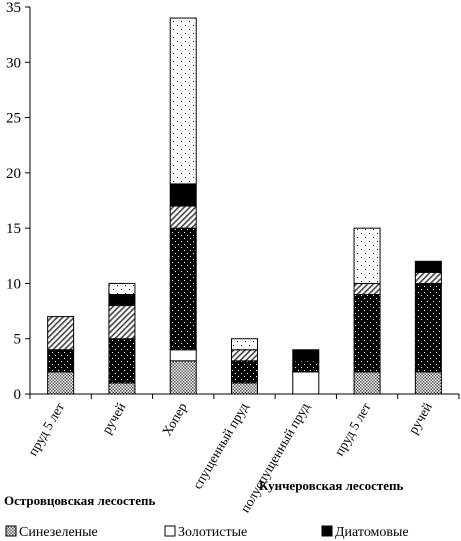 This screenshot has width=461, height=541. I want to click on bar-segment-s4-c2, so click(183, 195).